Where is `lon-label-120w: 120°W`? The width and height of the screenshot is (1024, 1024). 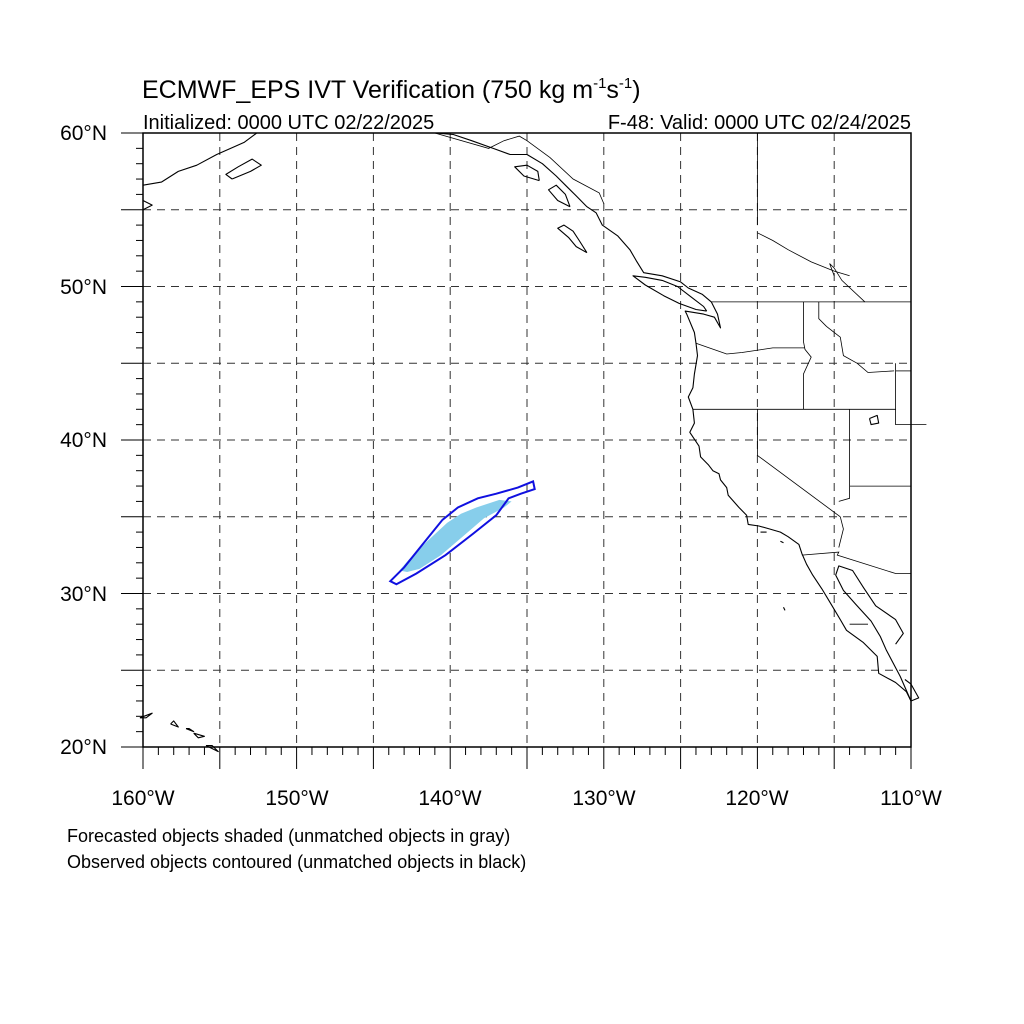
lon-label-120w: 120°W is located at coordinates (756, 798).